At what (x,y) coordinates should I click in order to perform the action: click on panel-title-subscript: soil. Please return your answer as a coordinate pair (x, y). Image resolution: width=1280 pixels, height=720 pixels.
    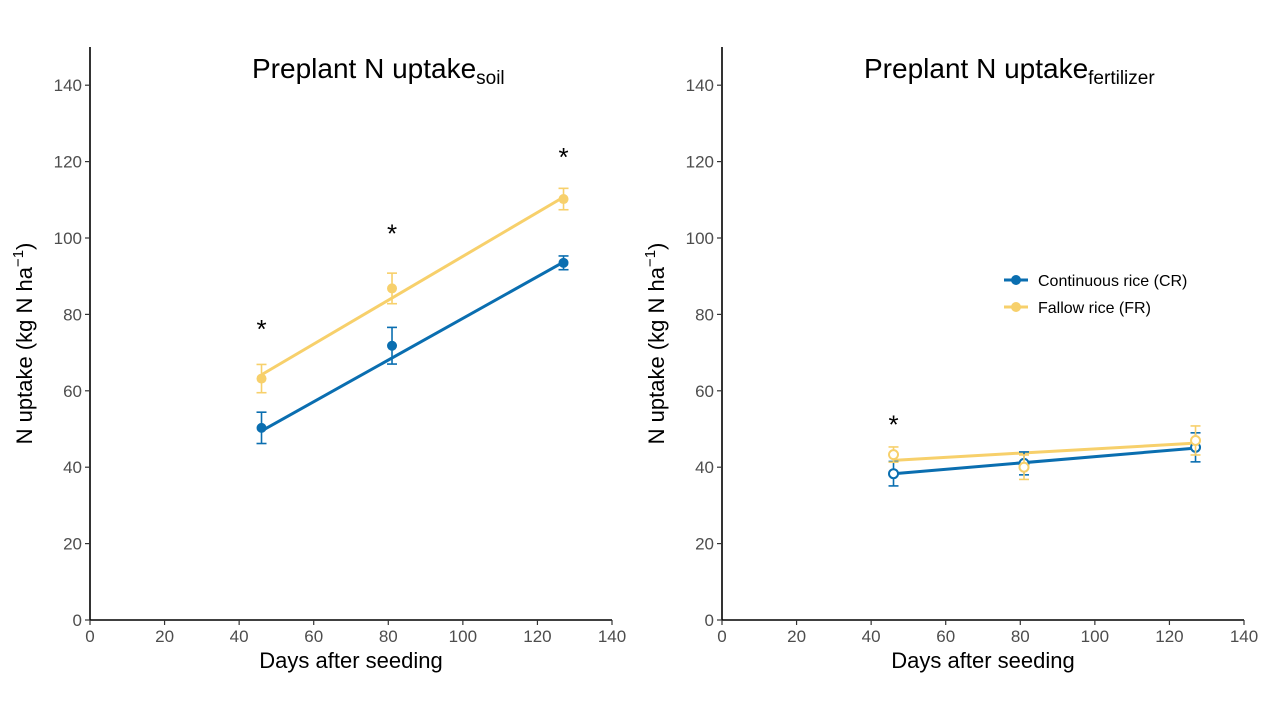
    Looking at the image, I should click on (490, 78).